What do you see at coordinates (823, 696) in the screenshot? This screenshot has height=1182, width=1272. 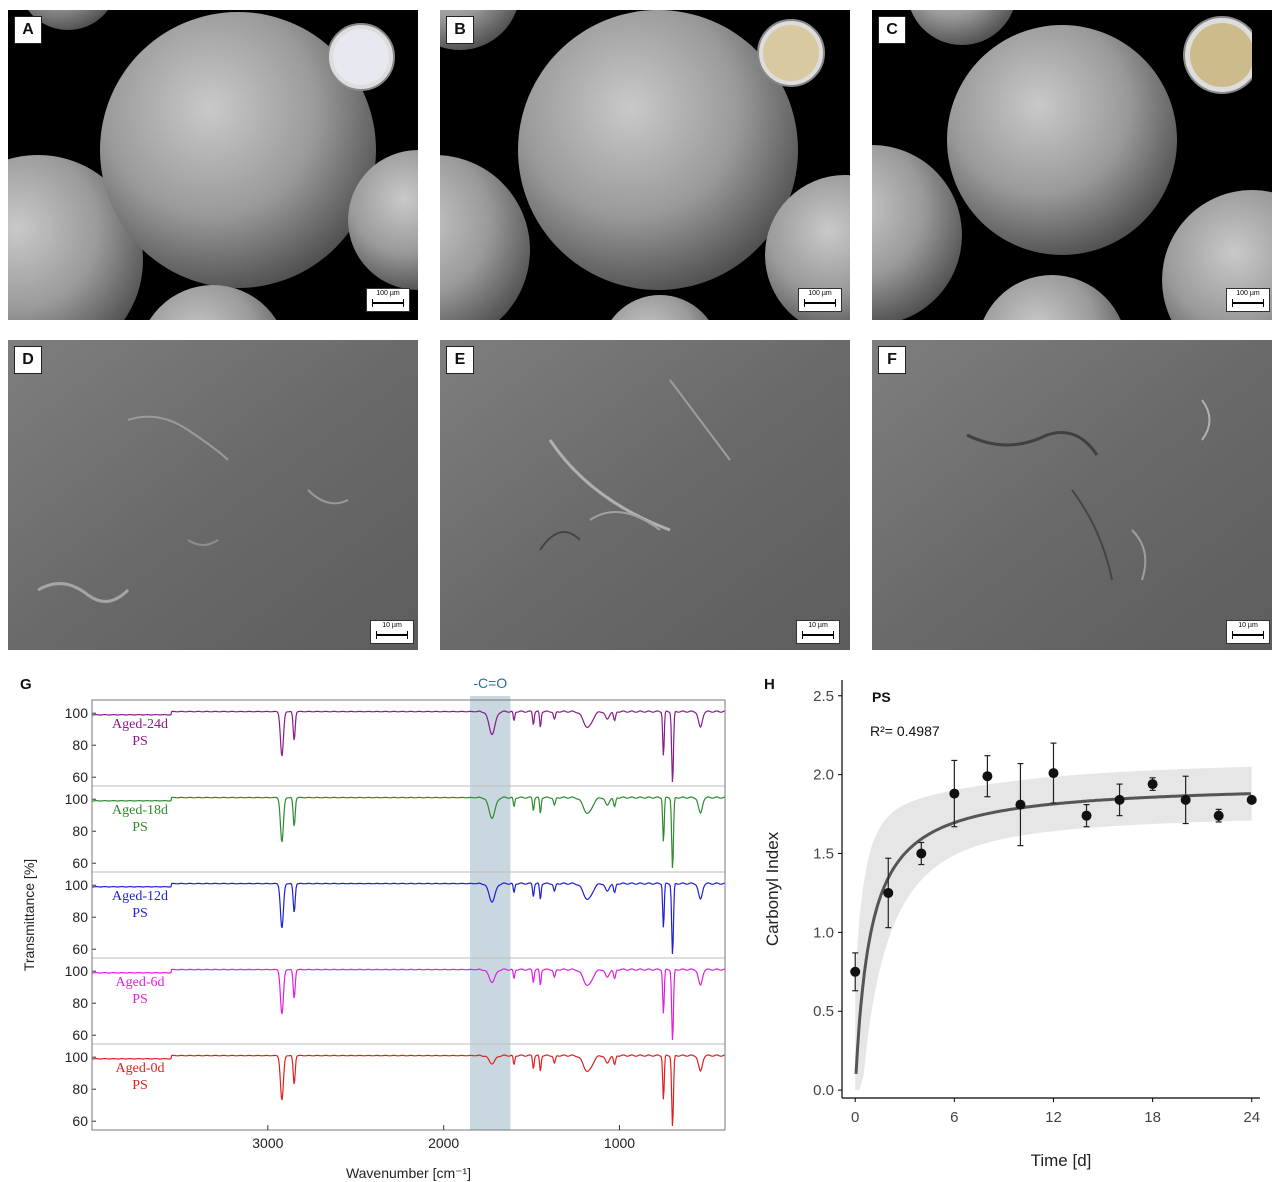 I see `y-tick-label: 2.5` at bounding box center [823, 696].